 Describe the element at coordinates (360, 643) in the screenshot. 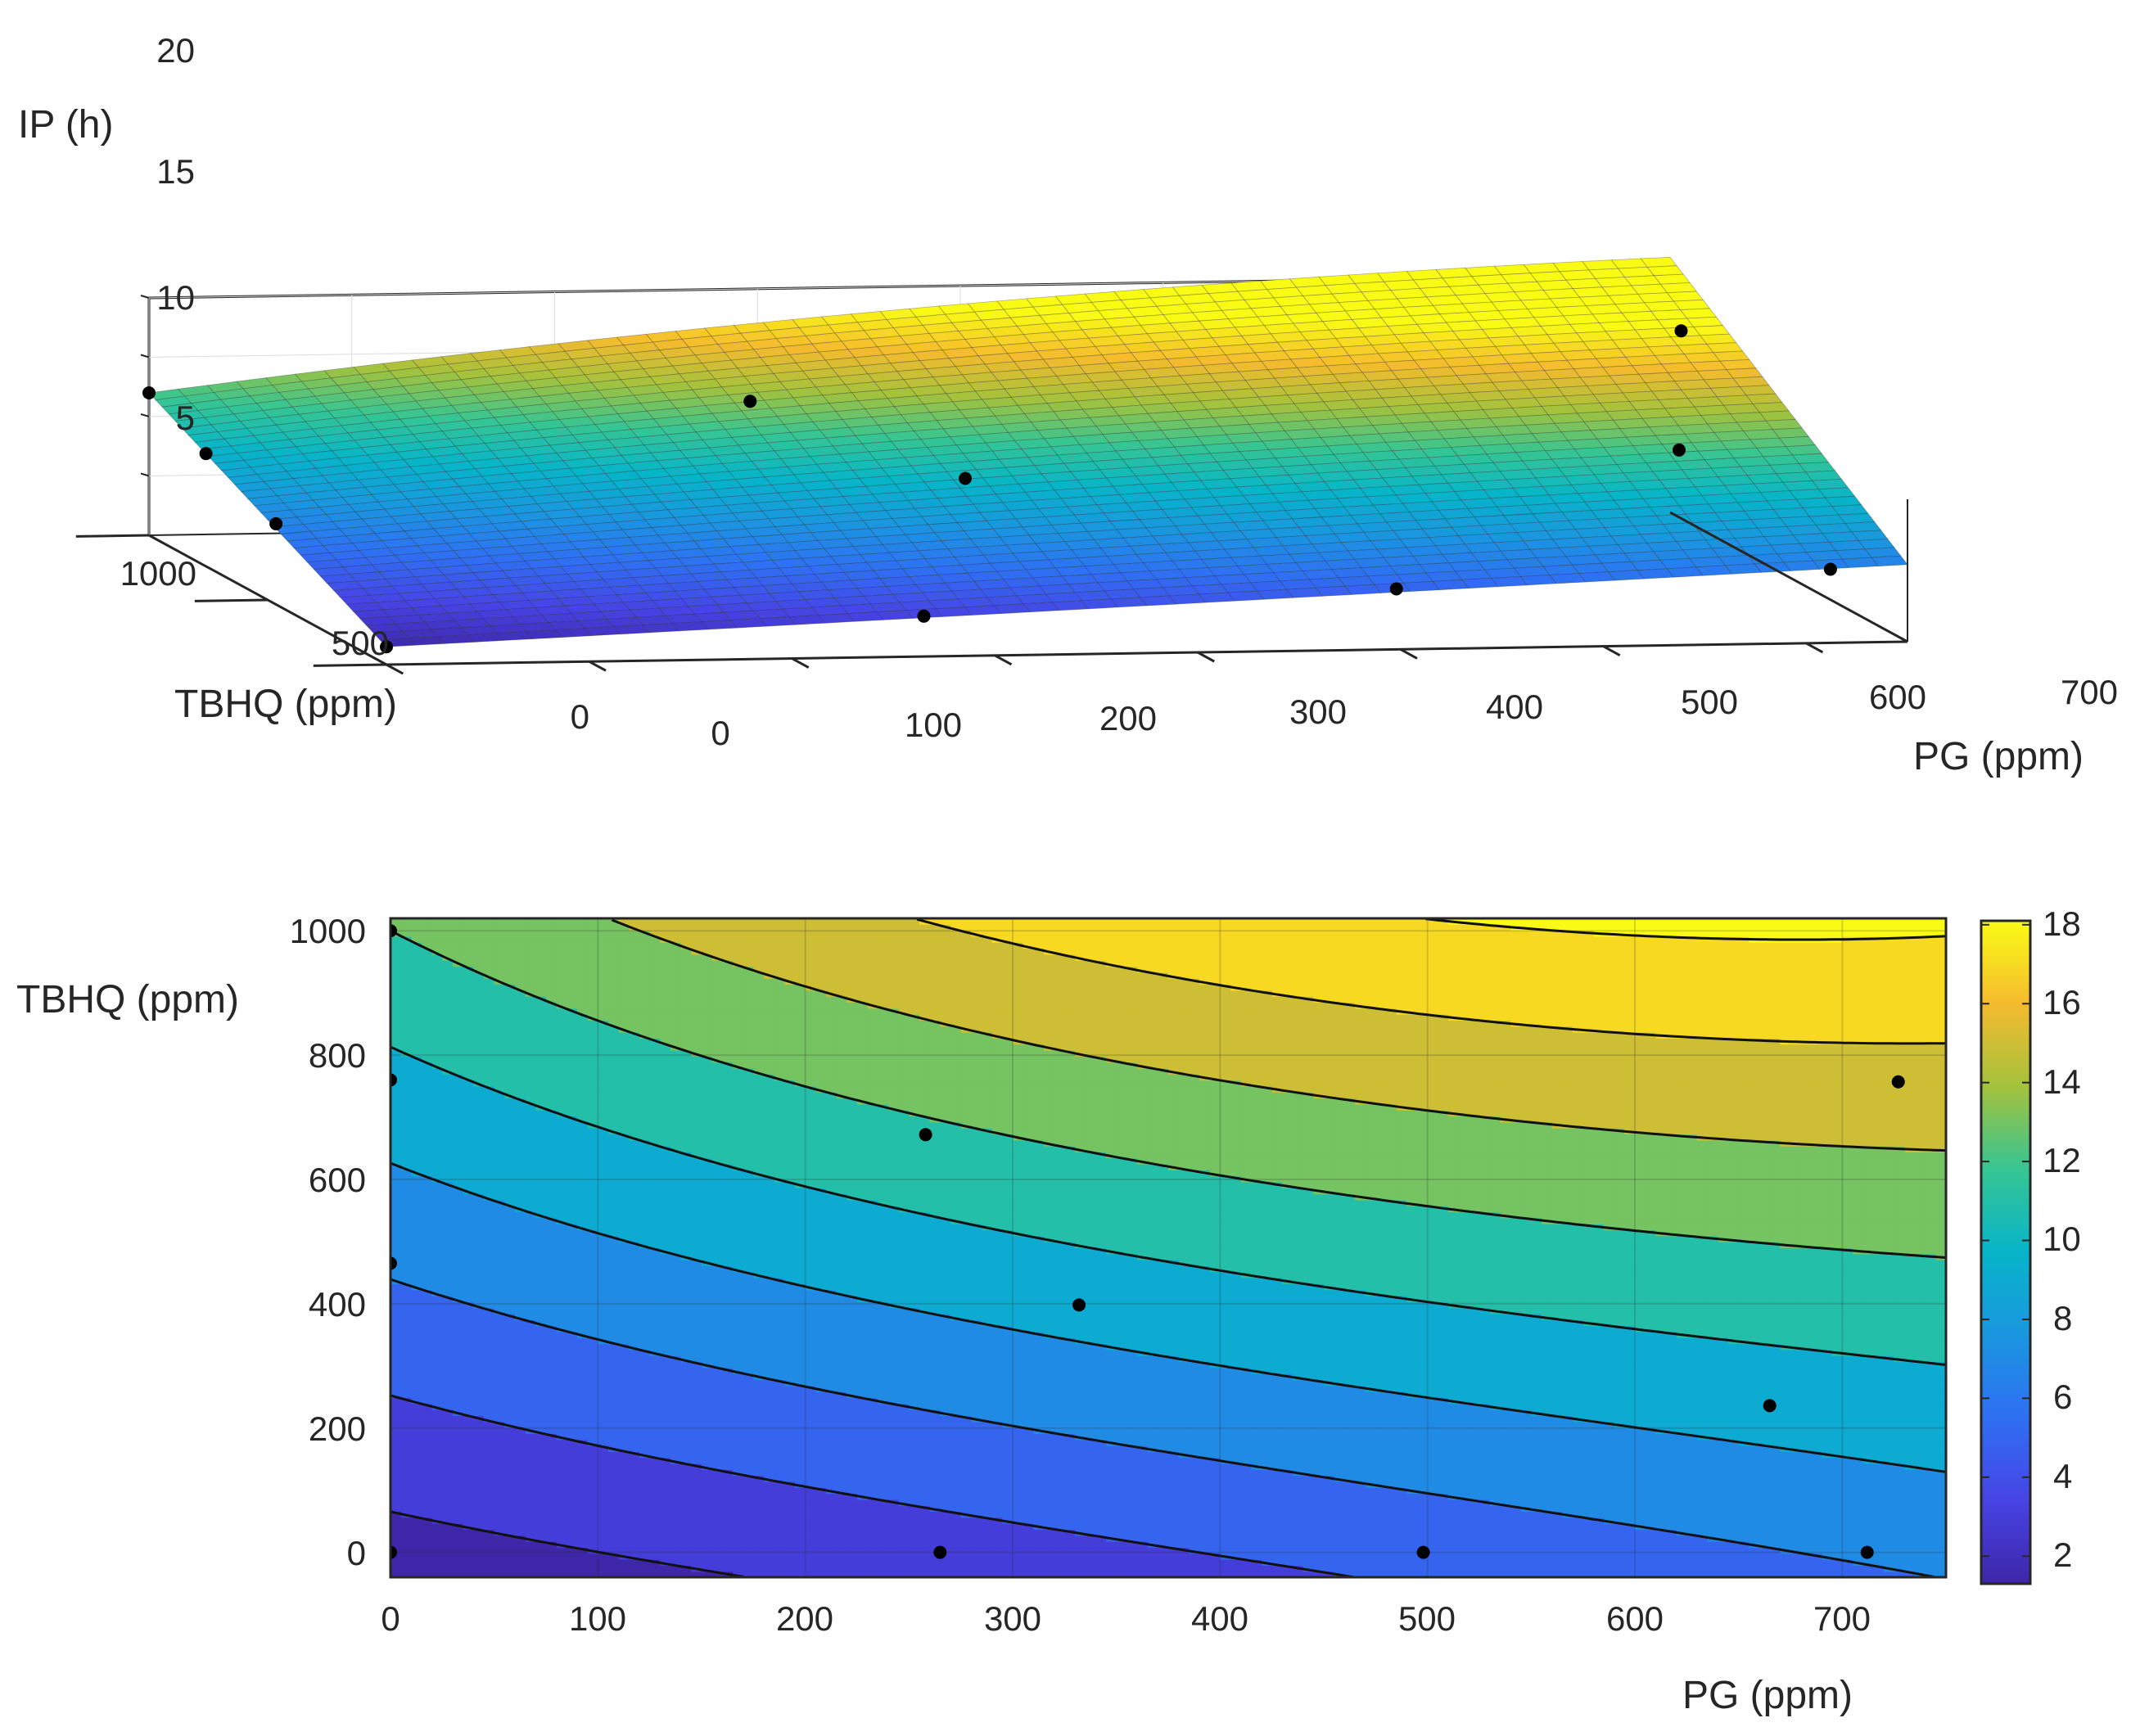

I see `surface-y-tick: 500` at that location.